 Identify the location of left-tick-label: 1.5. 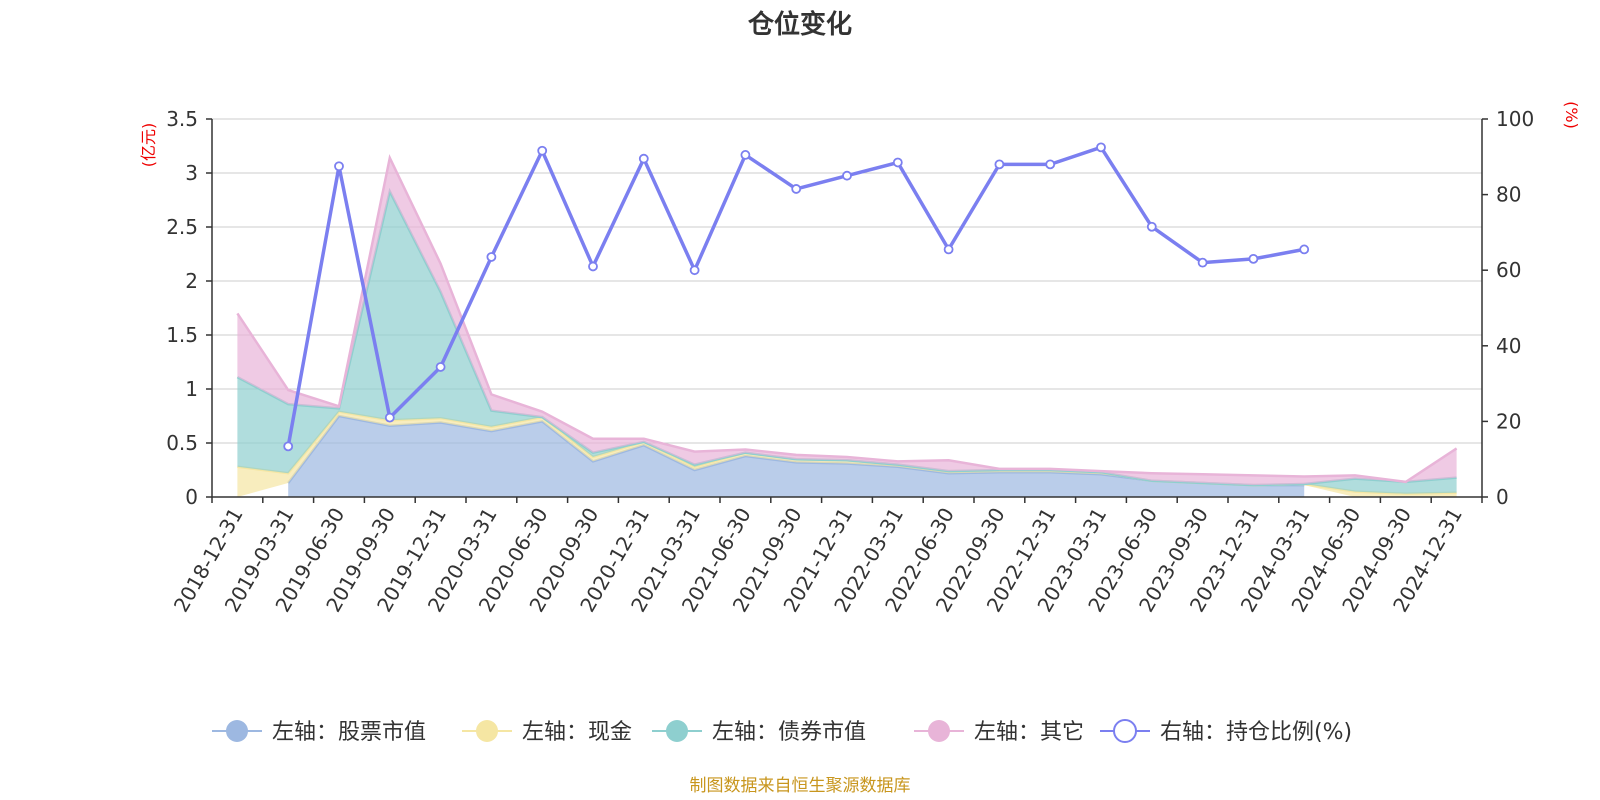
(182, 335).